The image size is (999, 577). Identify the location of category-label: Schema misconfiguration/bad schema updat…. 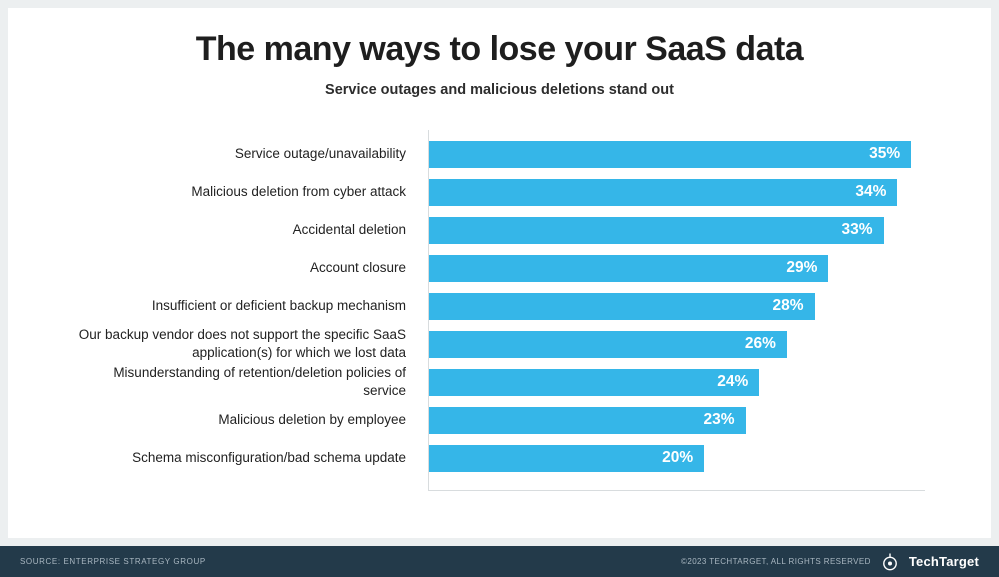
(269, 458).